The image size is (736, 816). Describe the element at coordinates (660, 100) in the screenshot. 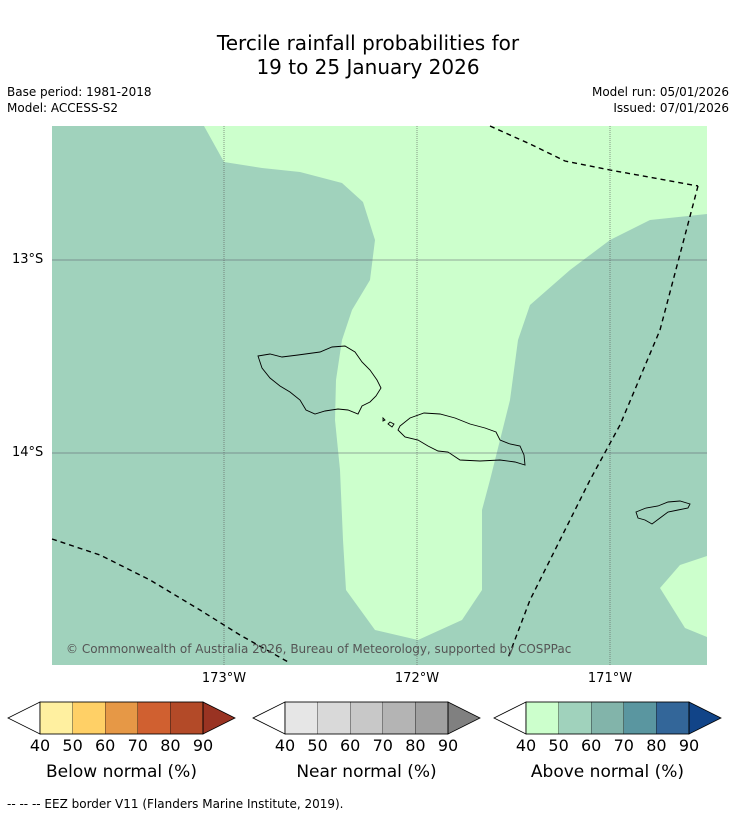

I see `meta-right: Model run: 05/01/2026 Issued: 07/01/2026` at that location.